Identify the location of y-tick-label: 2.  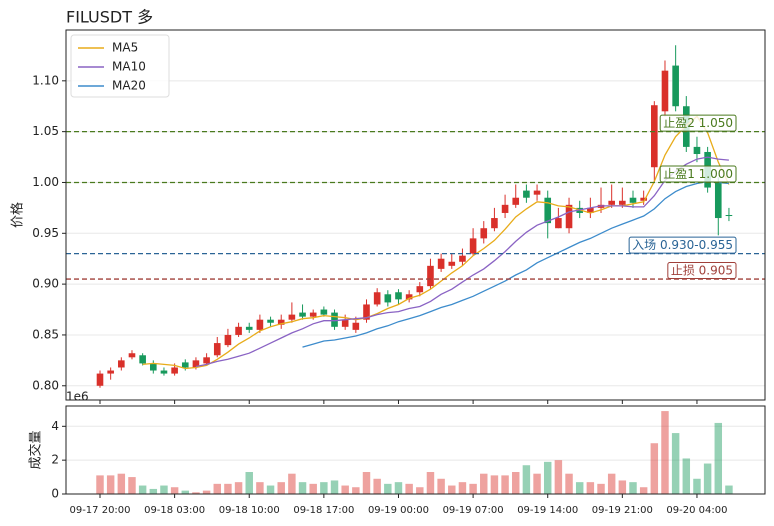
(55, 460).